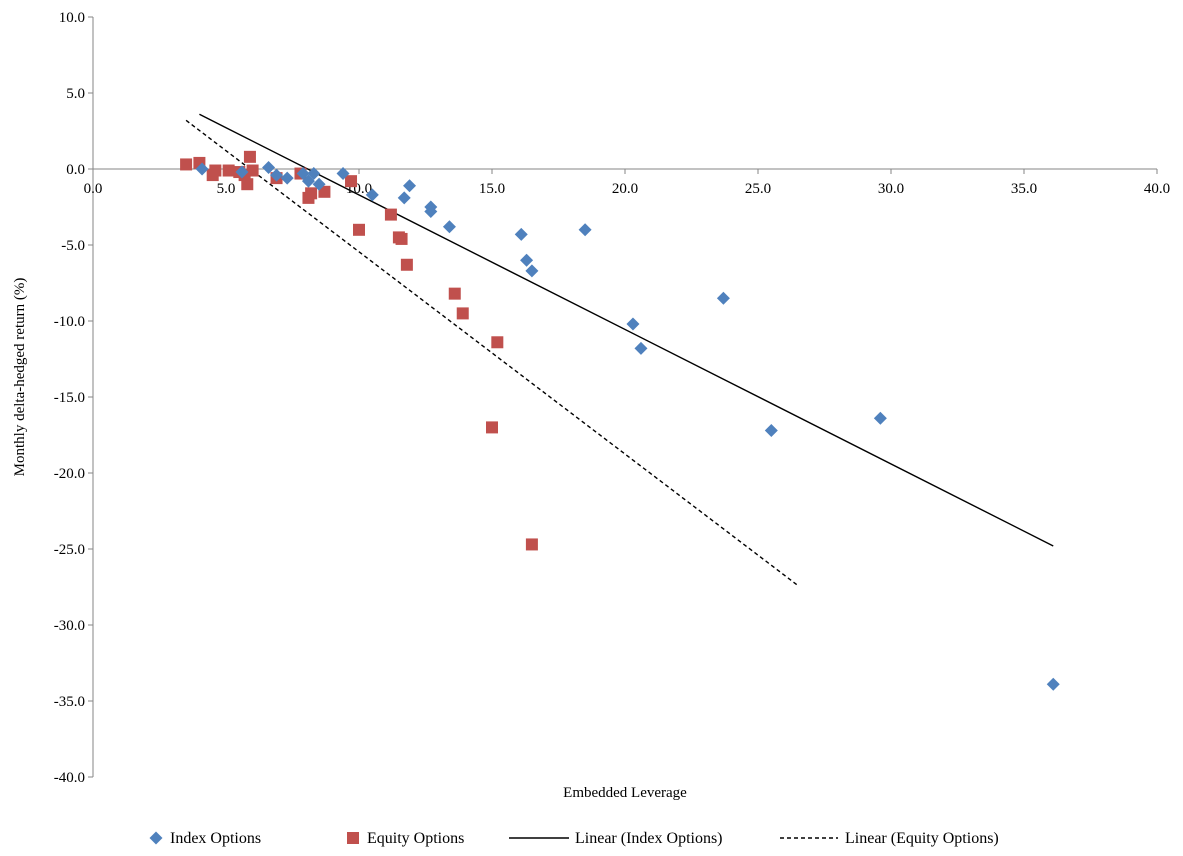 Image resolution: width=1183 pixels, height=856 pixels. What do you see at coordinates (625, 793) in the screenshot?
I see `x-axis-title: Embedded Leverage` at bounding box center [625, 793].